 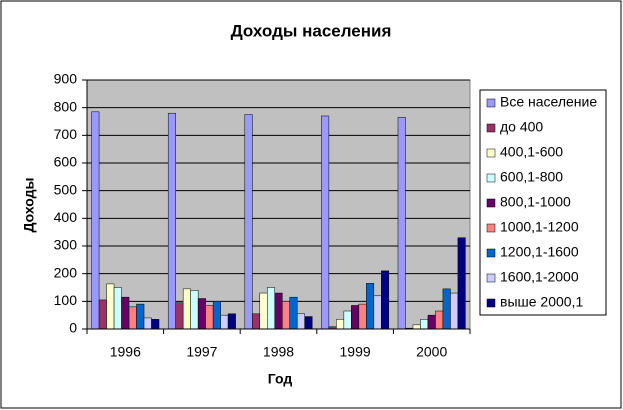 I want to click on chart-title: Доходы населения, so click(x=311, y=30).